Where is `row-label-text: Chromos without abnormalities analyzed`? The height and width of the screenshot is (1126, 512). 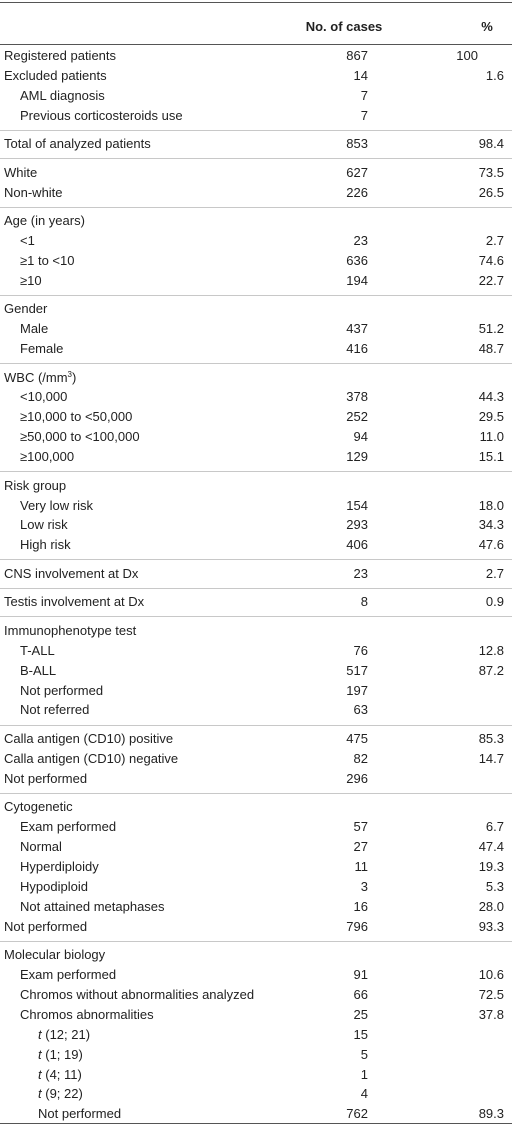 row-label-text: Chromos without abnormalities analyzed is located at coordinates (137, 994).